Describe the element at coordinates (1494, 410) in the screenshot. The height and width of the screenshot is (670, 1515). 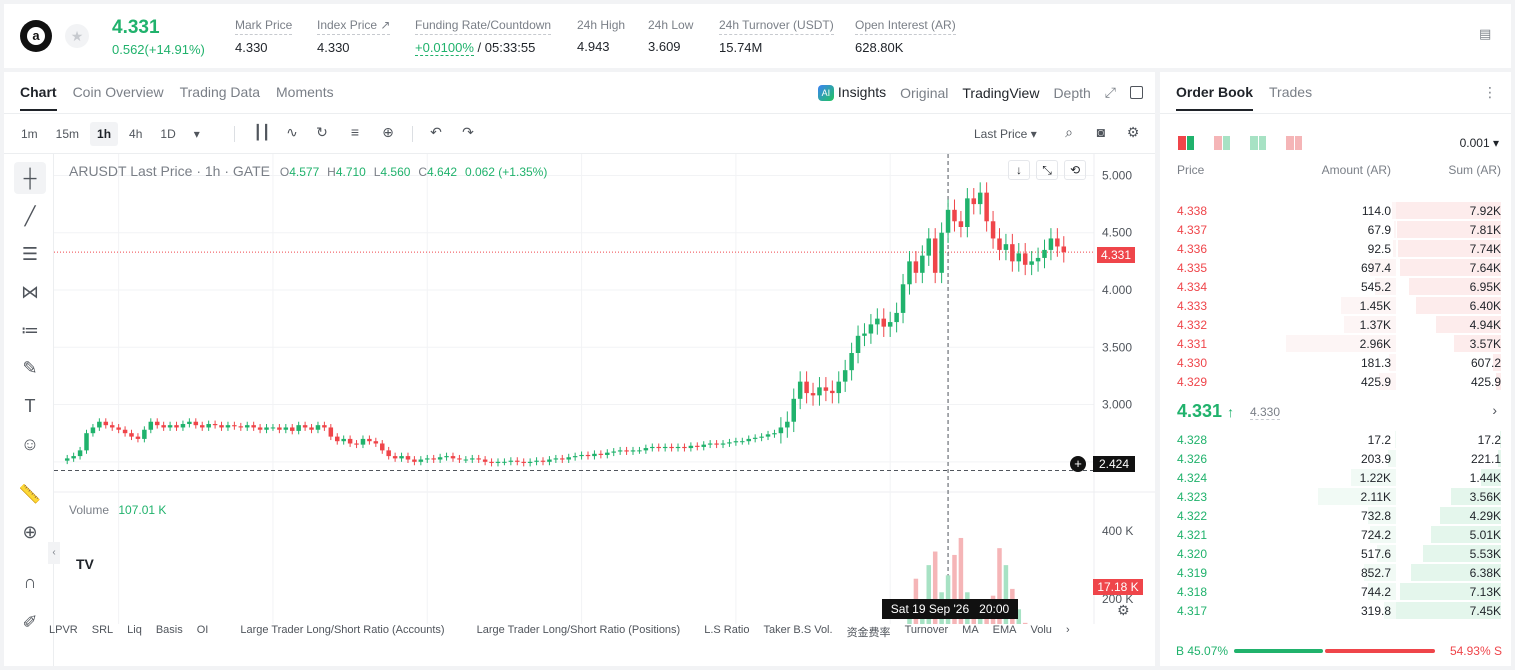
I see `chevron-right-icon: ›` at that location.